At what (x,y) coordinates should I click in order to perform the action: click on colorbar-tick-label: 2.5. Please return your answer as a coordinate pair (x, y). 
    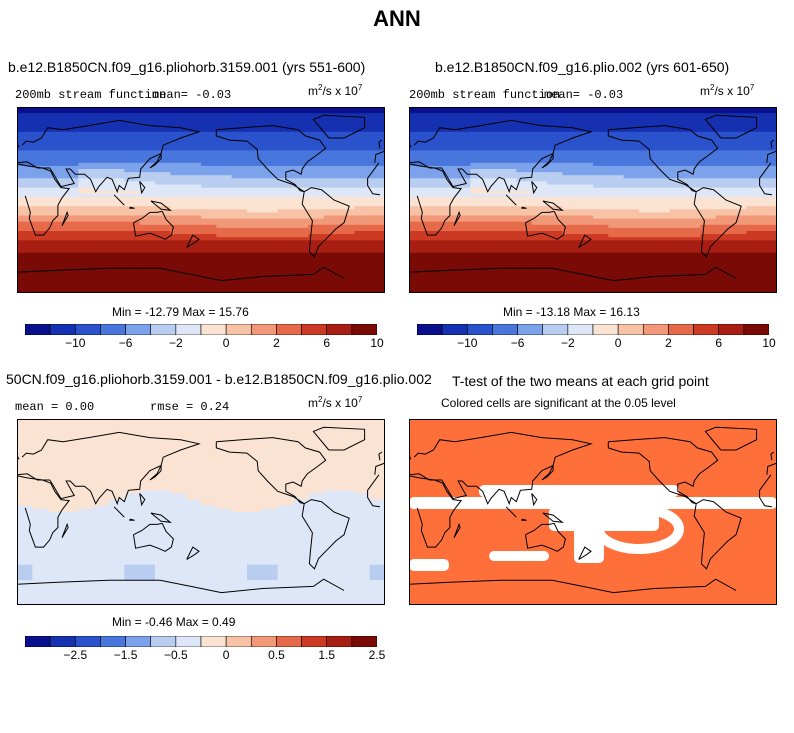
    Looking at the image, I should click on (377, 655).